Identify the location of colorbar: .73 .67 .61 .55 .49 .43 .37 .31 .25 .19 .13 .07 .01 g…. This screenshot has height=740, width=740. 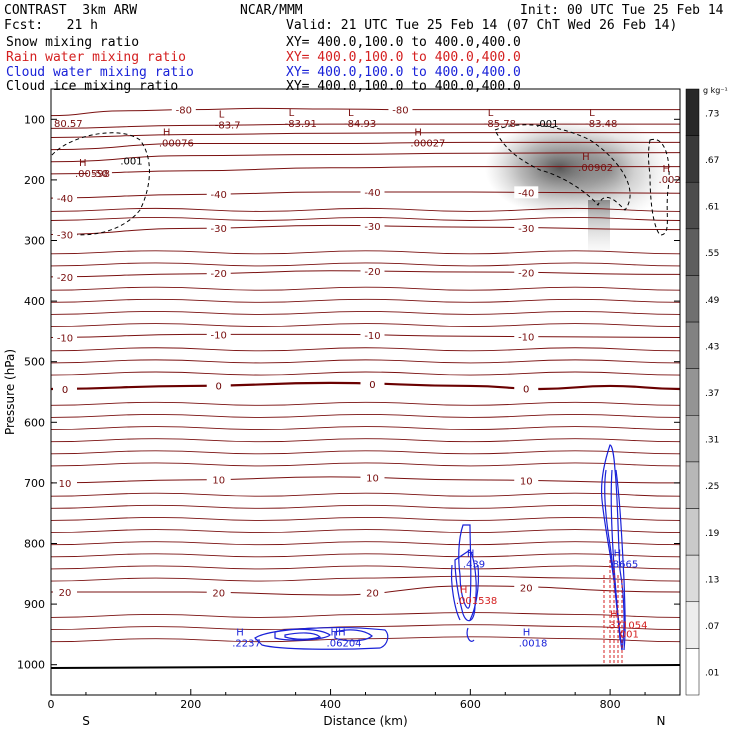
(706, 391).